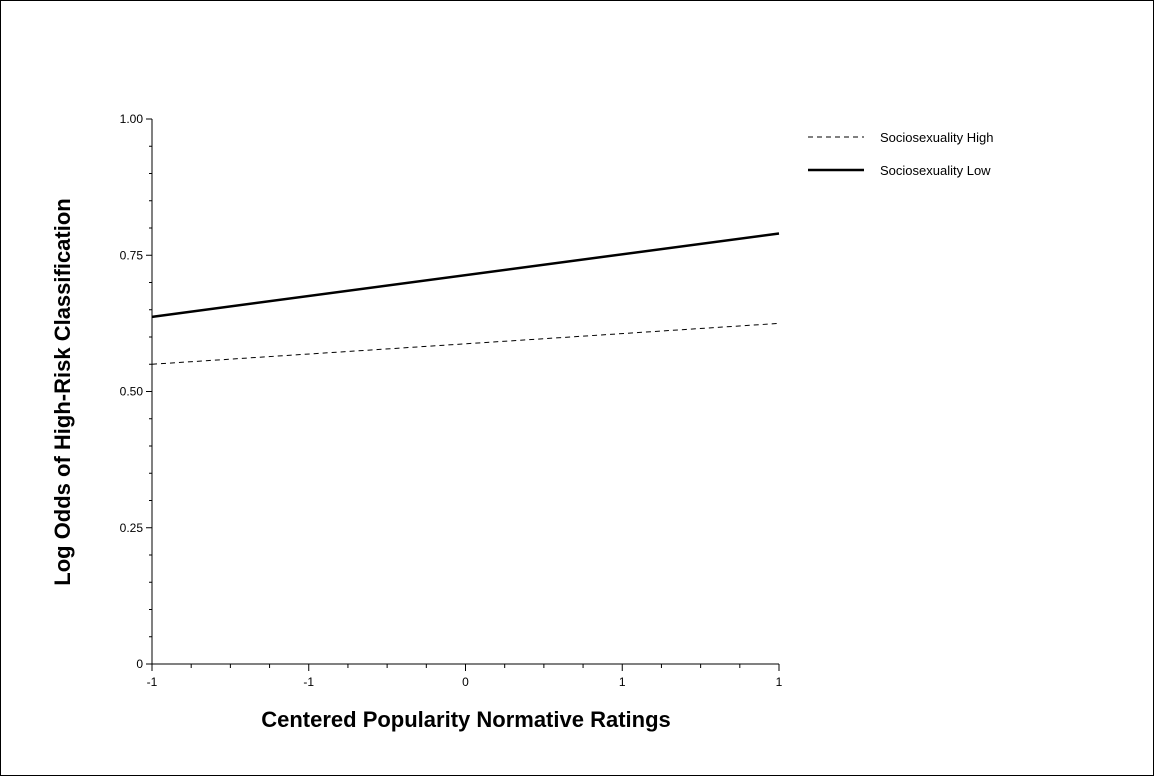  Describe the element at coordinates (132, 528) in the screenshot. I see `y-tick-label: 0.25` at that location.